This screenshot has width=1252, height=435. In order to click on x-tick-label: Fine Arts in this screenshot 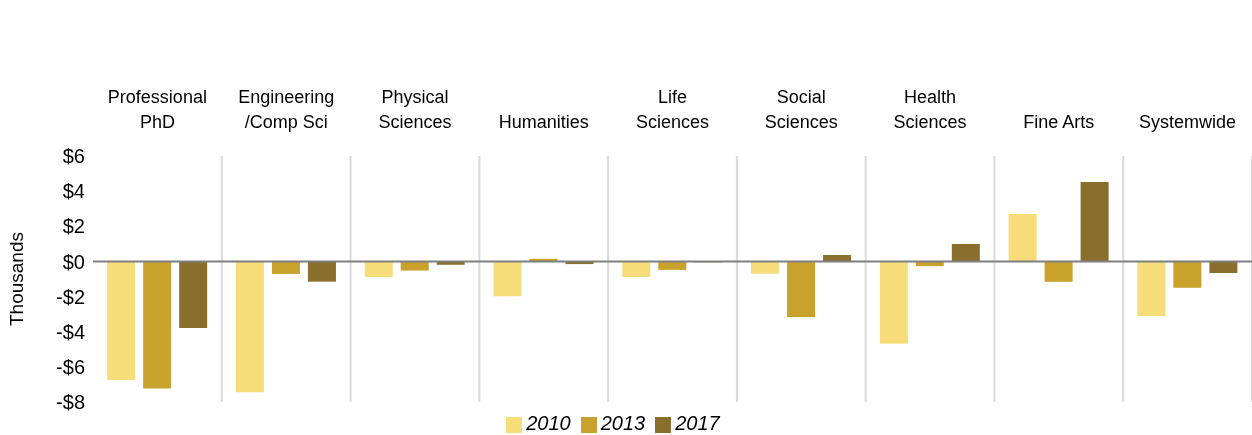, I will do `click(1059, 122)`.